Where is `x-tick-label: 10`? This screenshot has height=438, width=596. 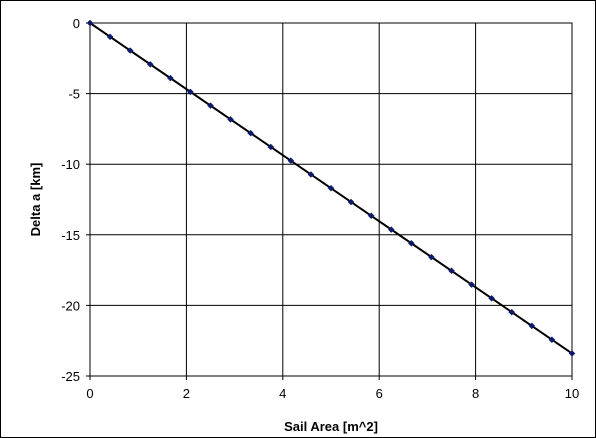
x-tick-label: 10 is located at coordinates (572, 393).